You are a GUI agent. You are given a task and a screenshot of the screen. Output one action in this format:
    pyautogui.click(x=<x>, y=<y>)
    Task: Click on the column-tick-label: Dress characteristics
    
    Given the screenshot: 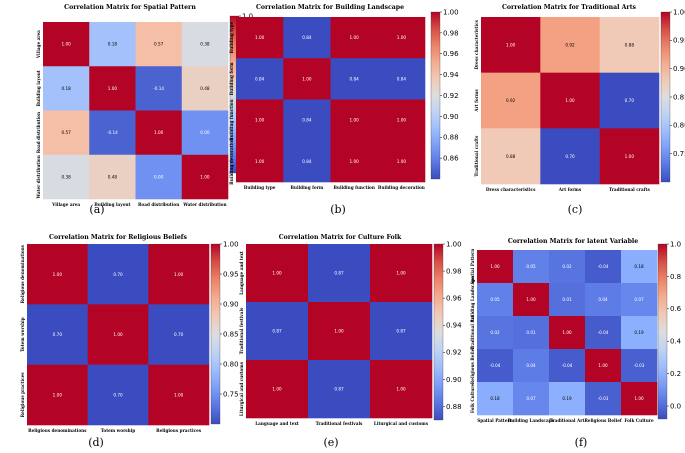 What is the action you would take?
    pyautogui.click(x=511, y=189)
    